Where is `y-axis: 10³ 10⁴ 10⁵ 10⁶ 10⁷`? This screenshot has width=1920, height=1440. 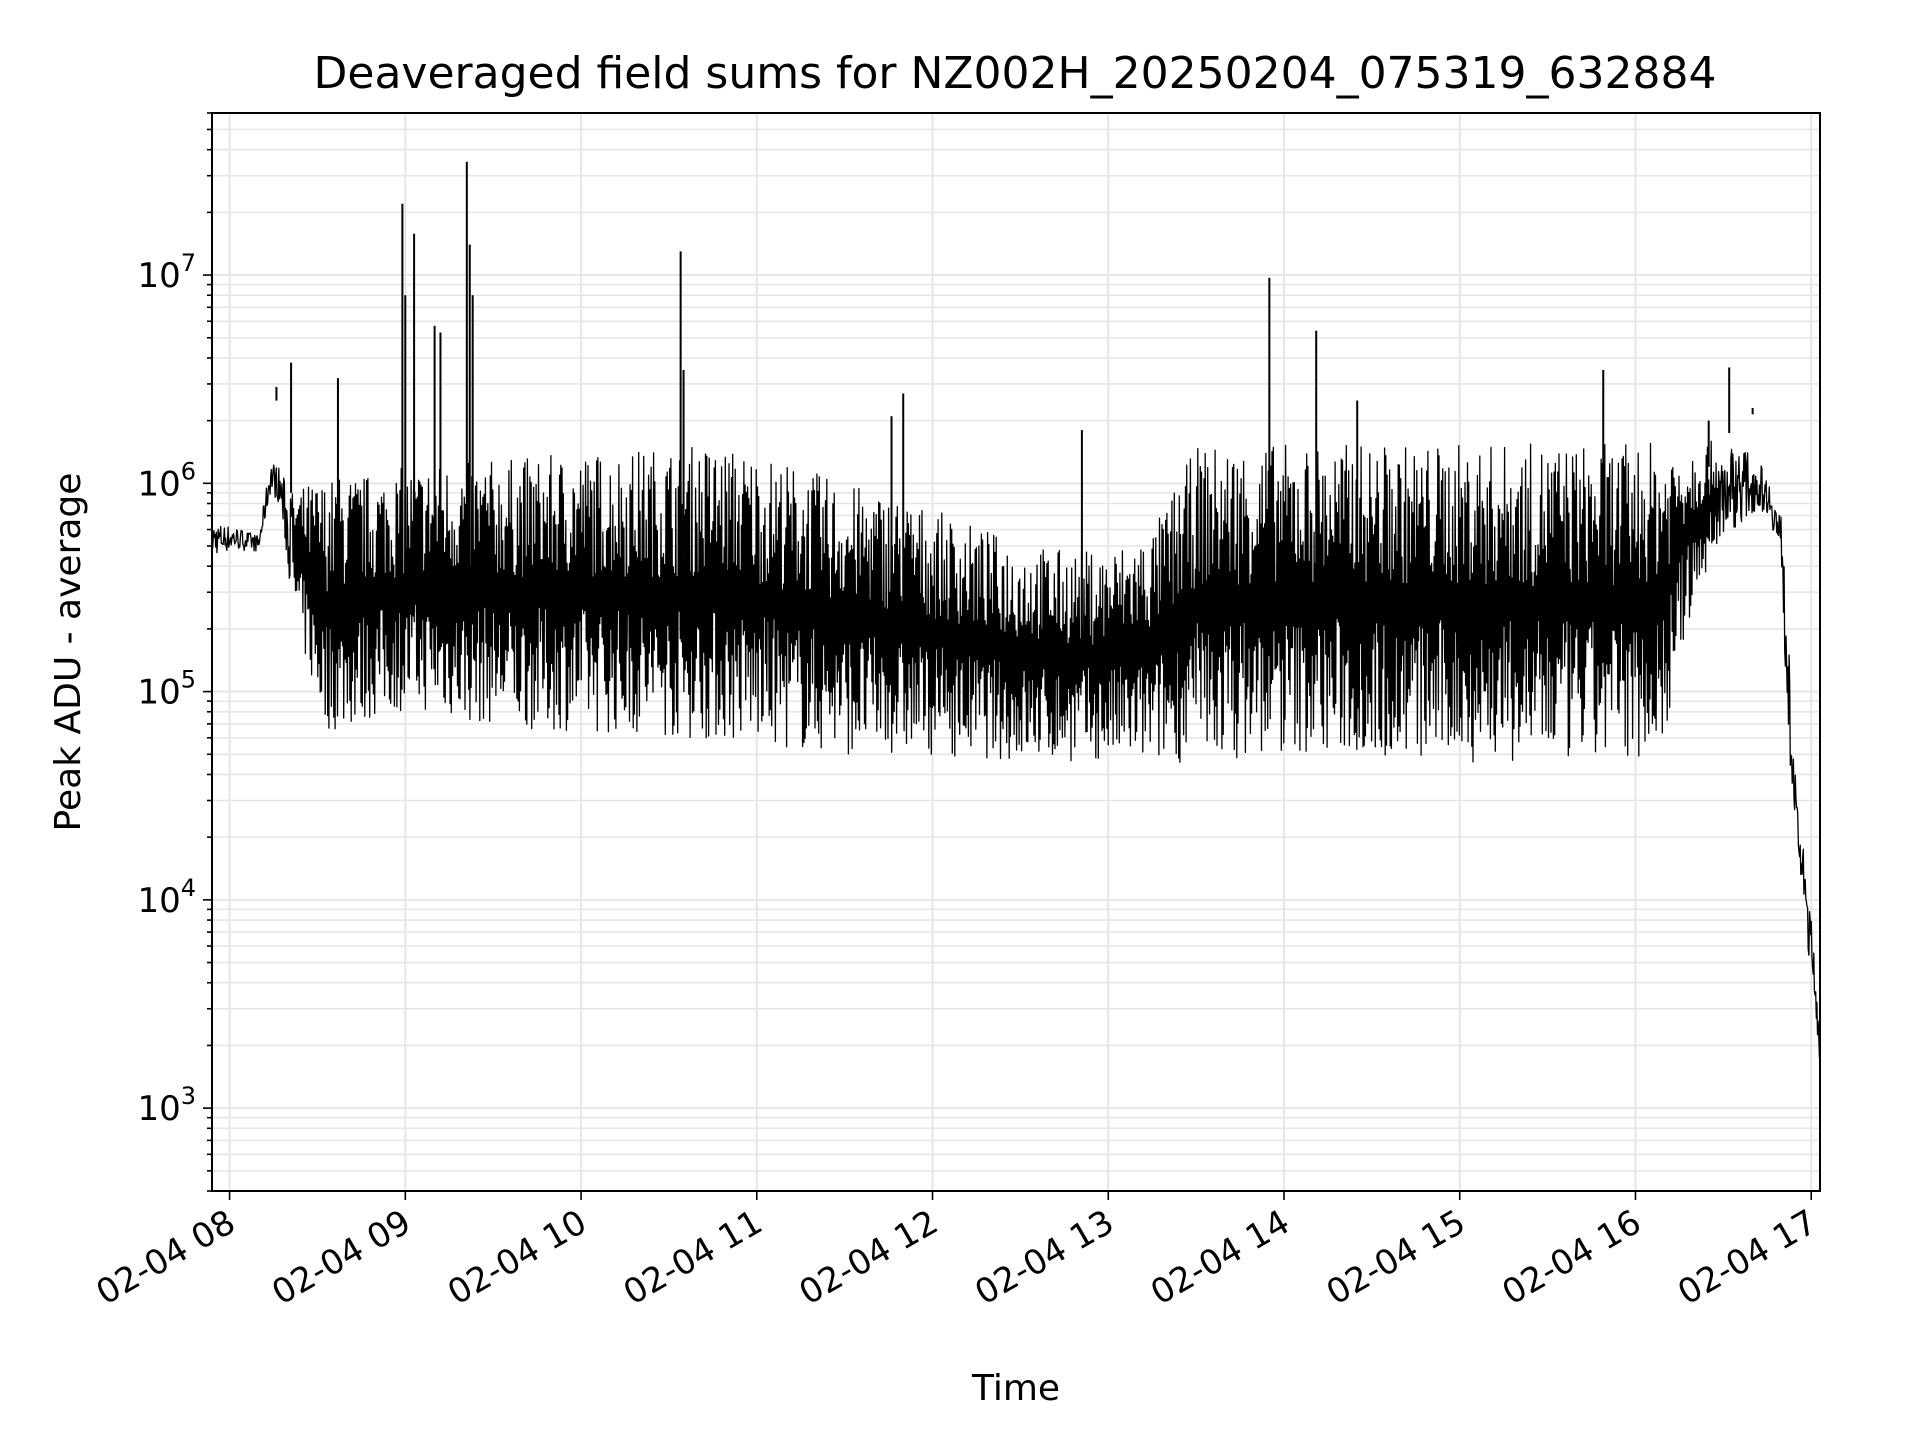 y-axis: 10³ 10⁴ 10⁵ 10⁶ 10⁷ is located at coordinates (174, 652).